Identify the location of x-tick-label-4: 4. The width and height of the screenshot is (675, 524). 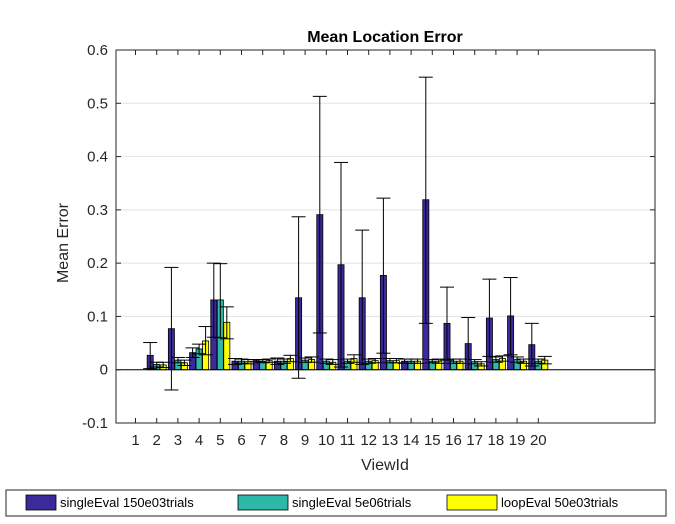
(199, 440).